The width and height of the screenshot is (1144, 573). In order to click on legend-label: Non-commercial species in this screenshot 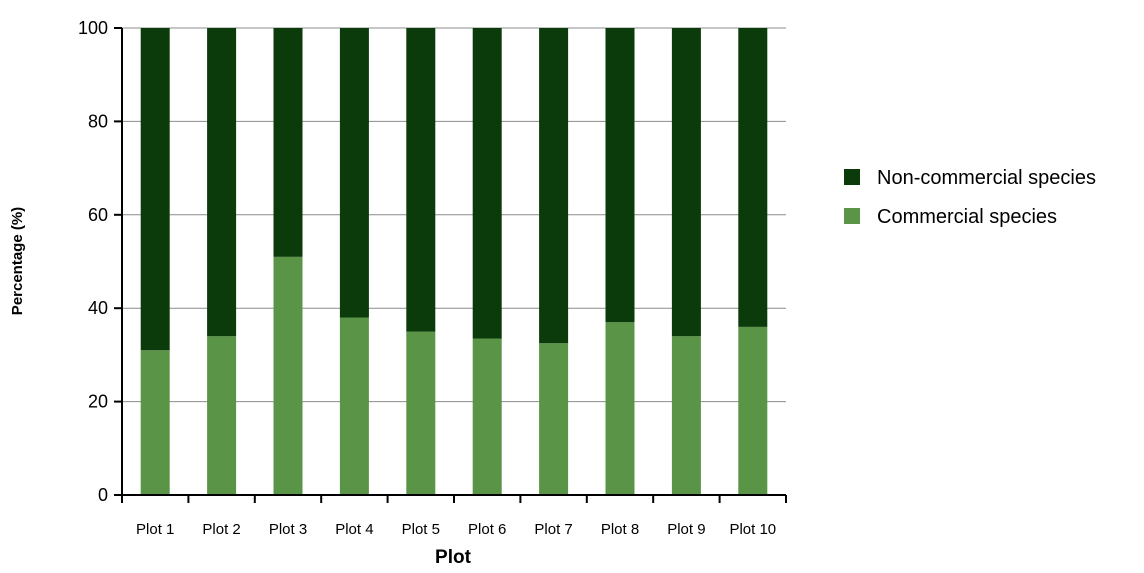, I will do `click(986, 178)`.